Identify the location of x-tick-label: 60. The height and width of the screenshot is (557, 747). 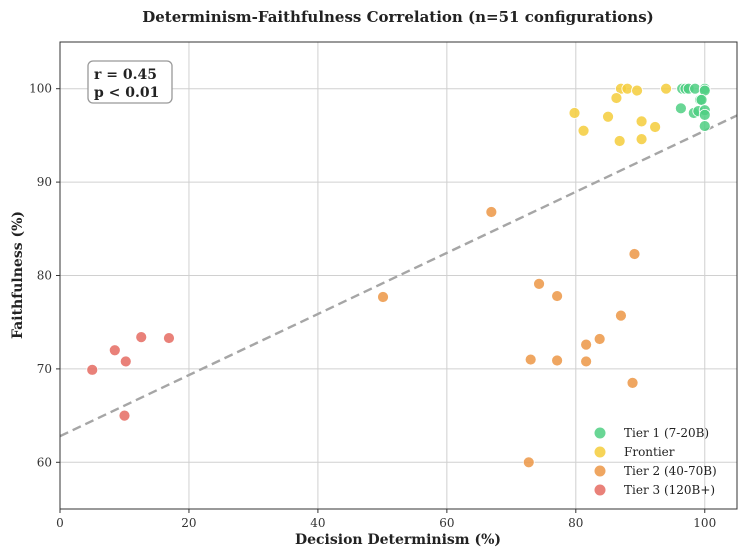
(446, 523).